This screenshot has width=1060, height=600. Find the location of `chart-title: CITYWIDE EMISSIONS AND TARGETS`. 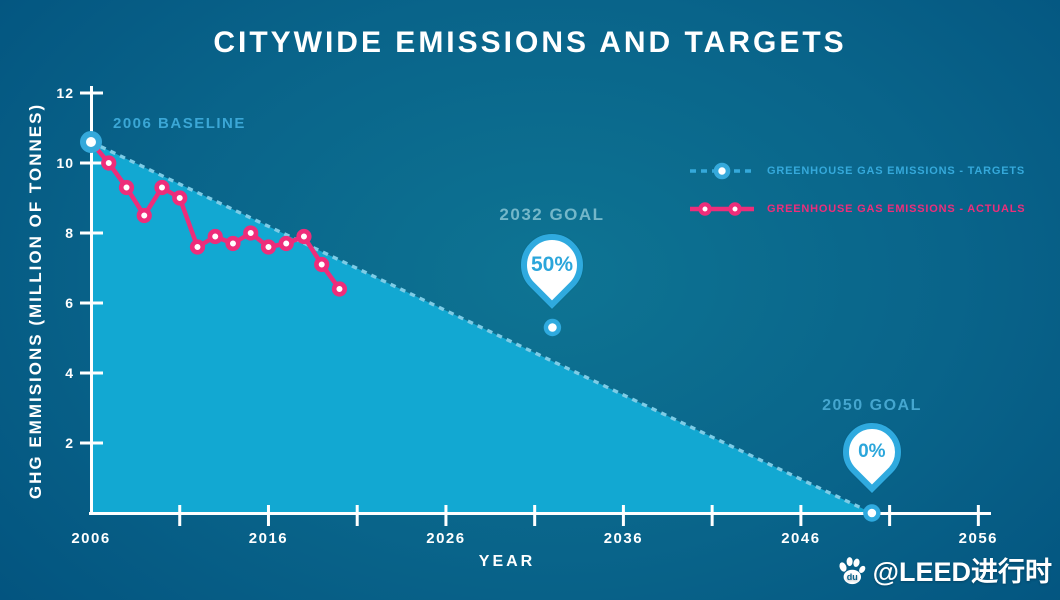

chart-title: CITYWIDE EMISSIONS AND TARGETS is located at coordinates (530, 42).